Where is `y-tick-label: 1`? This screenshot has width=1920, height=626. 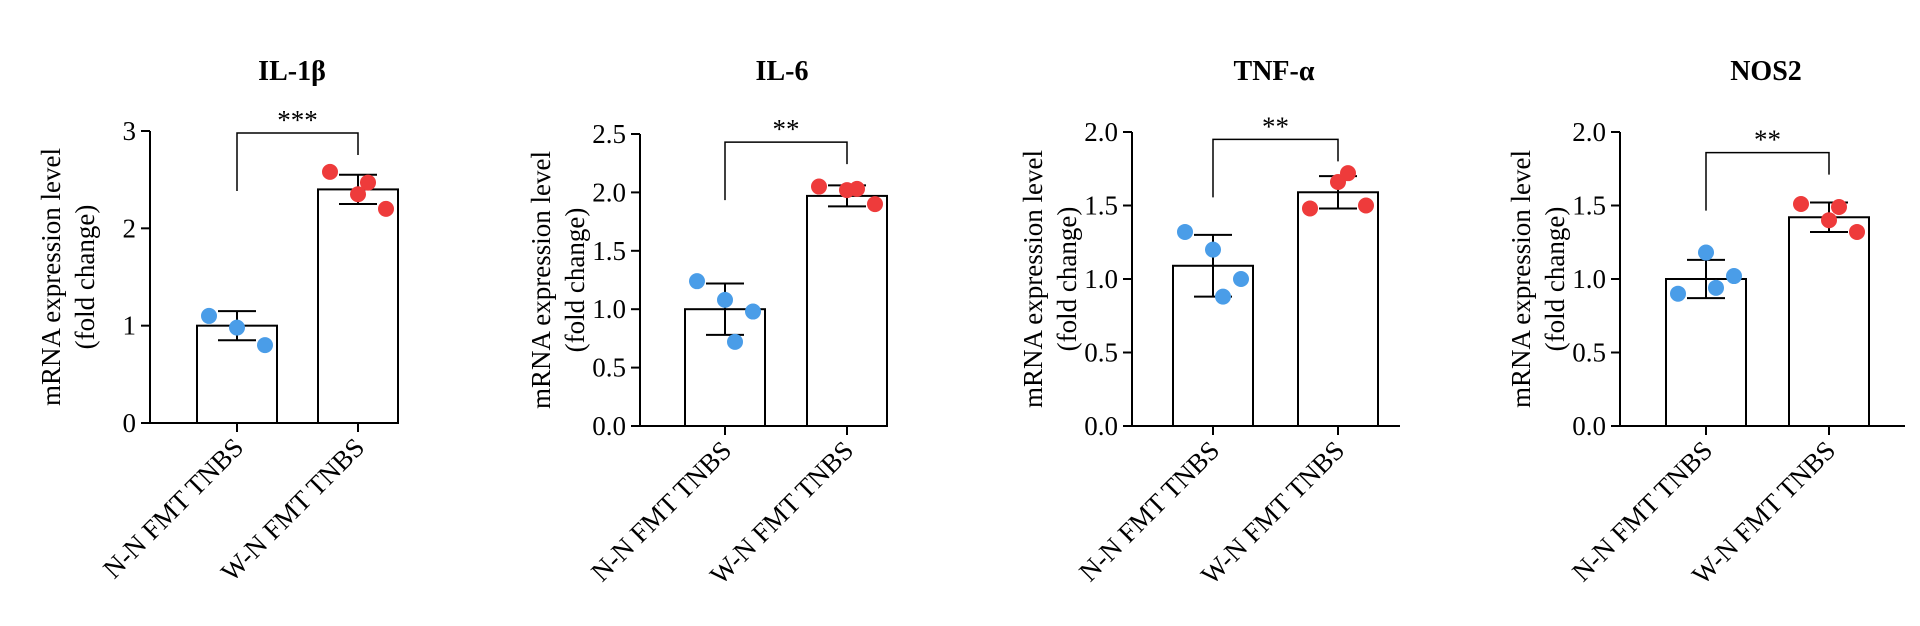 y-tick-label: 1 is located at coordinates (130, 326).